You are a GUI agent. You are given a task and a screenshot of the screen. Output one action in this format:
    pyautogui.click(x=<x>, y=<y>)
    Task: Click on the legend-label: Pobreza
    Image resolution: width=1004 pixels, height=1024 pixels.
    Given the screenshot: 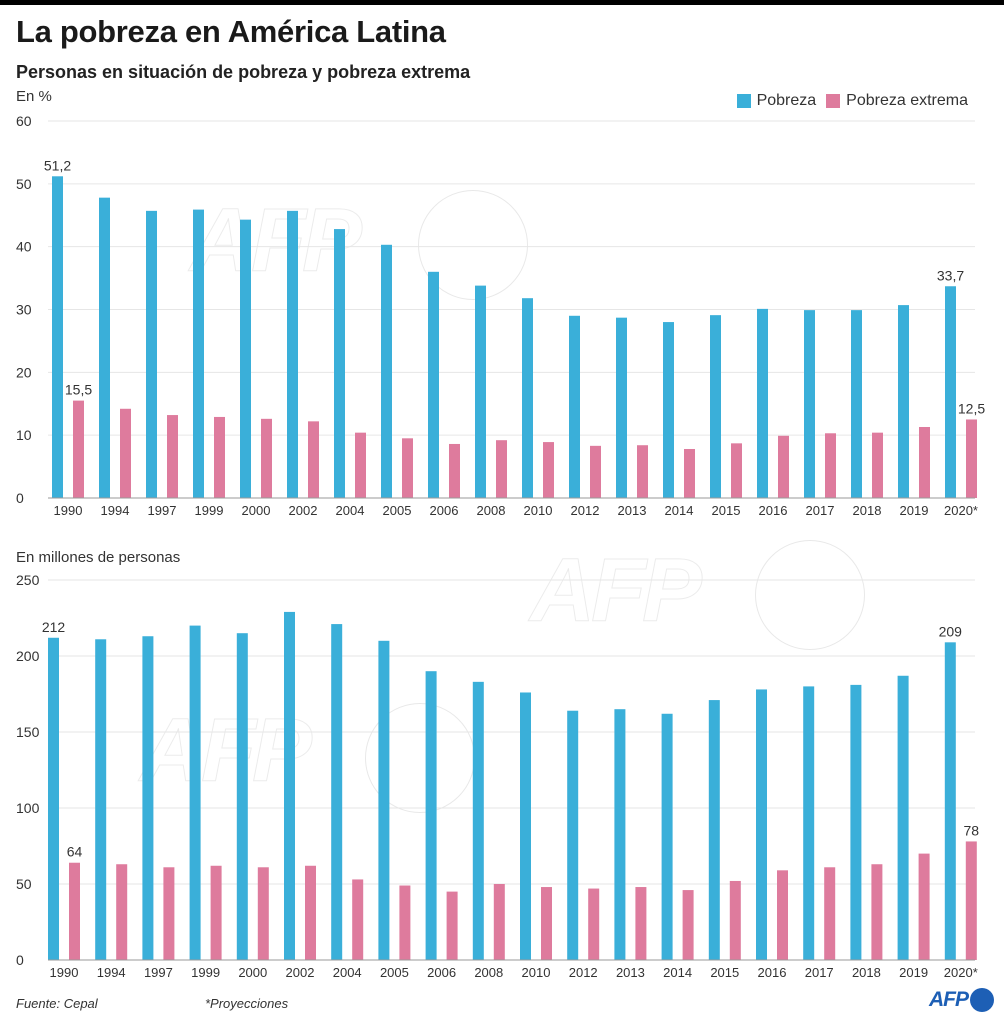 What is the action you would take?
    pyautogui.click(x=786, y=100)
    